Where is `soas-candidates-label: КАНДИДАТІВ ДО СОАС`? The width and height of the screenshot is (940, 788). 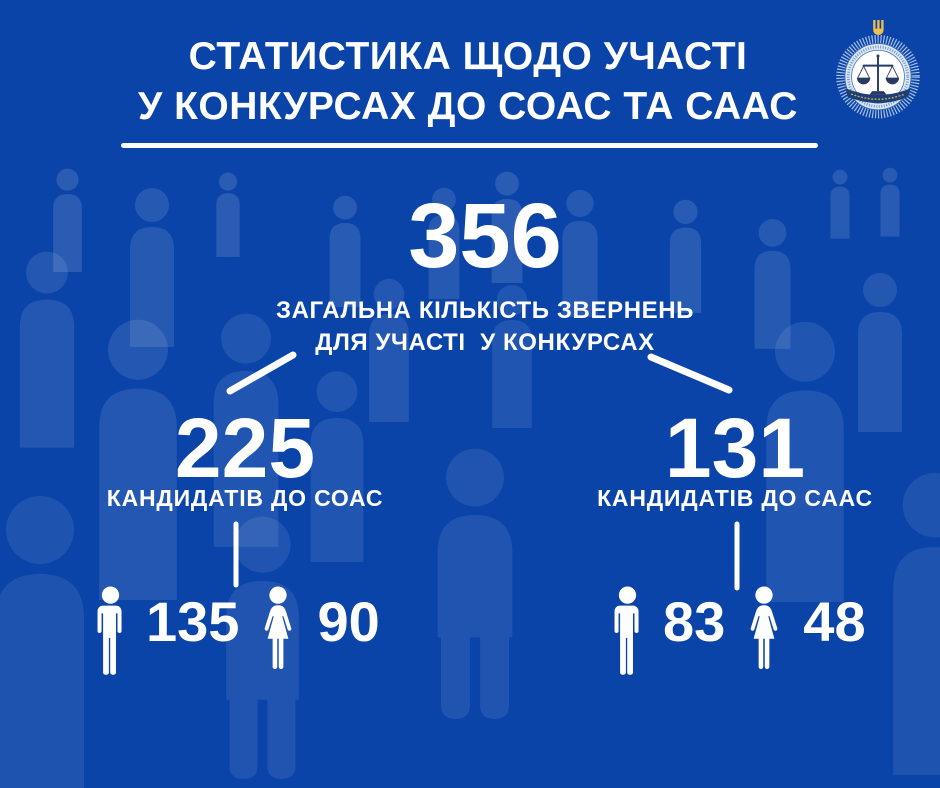
soas-candidates-label: КАНДИДАТІВ ДО СОАС is located at coordinates (245, 498).